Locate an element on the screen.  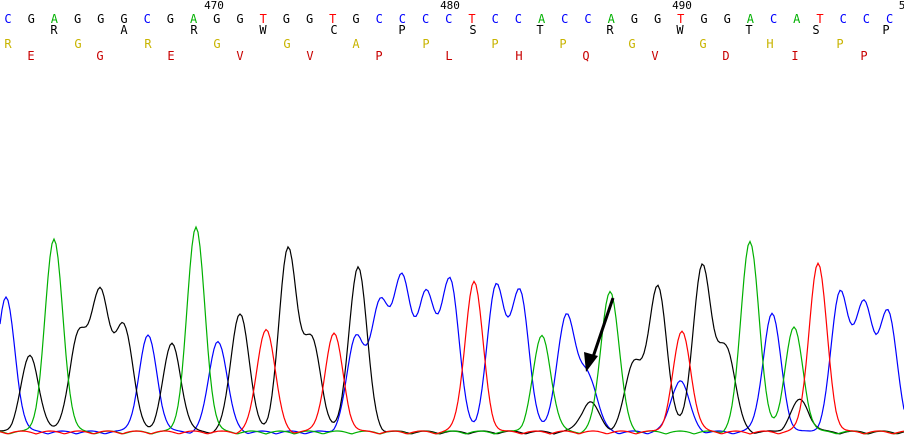
position-label: 480 is located at coordinates (450, 6).